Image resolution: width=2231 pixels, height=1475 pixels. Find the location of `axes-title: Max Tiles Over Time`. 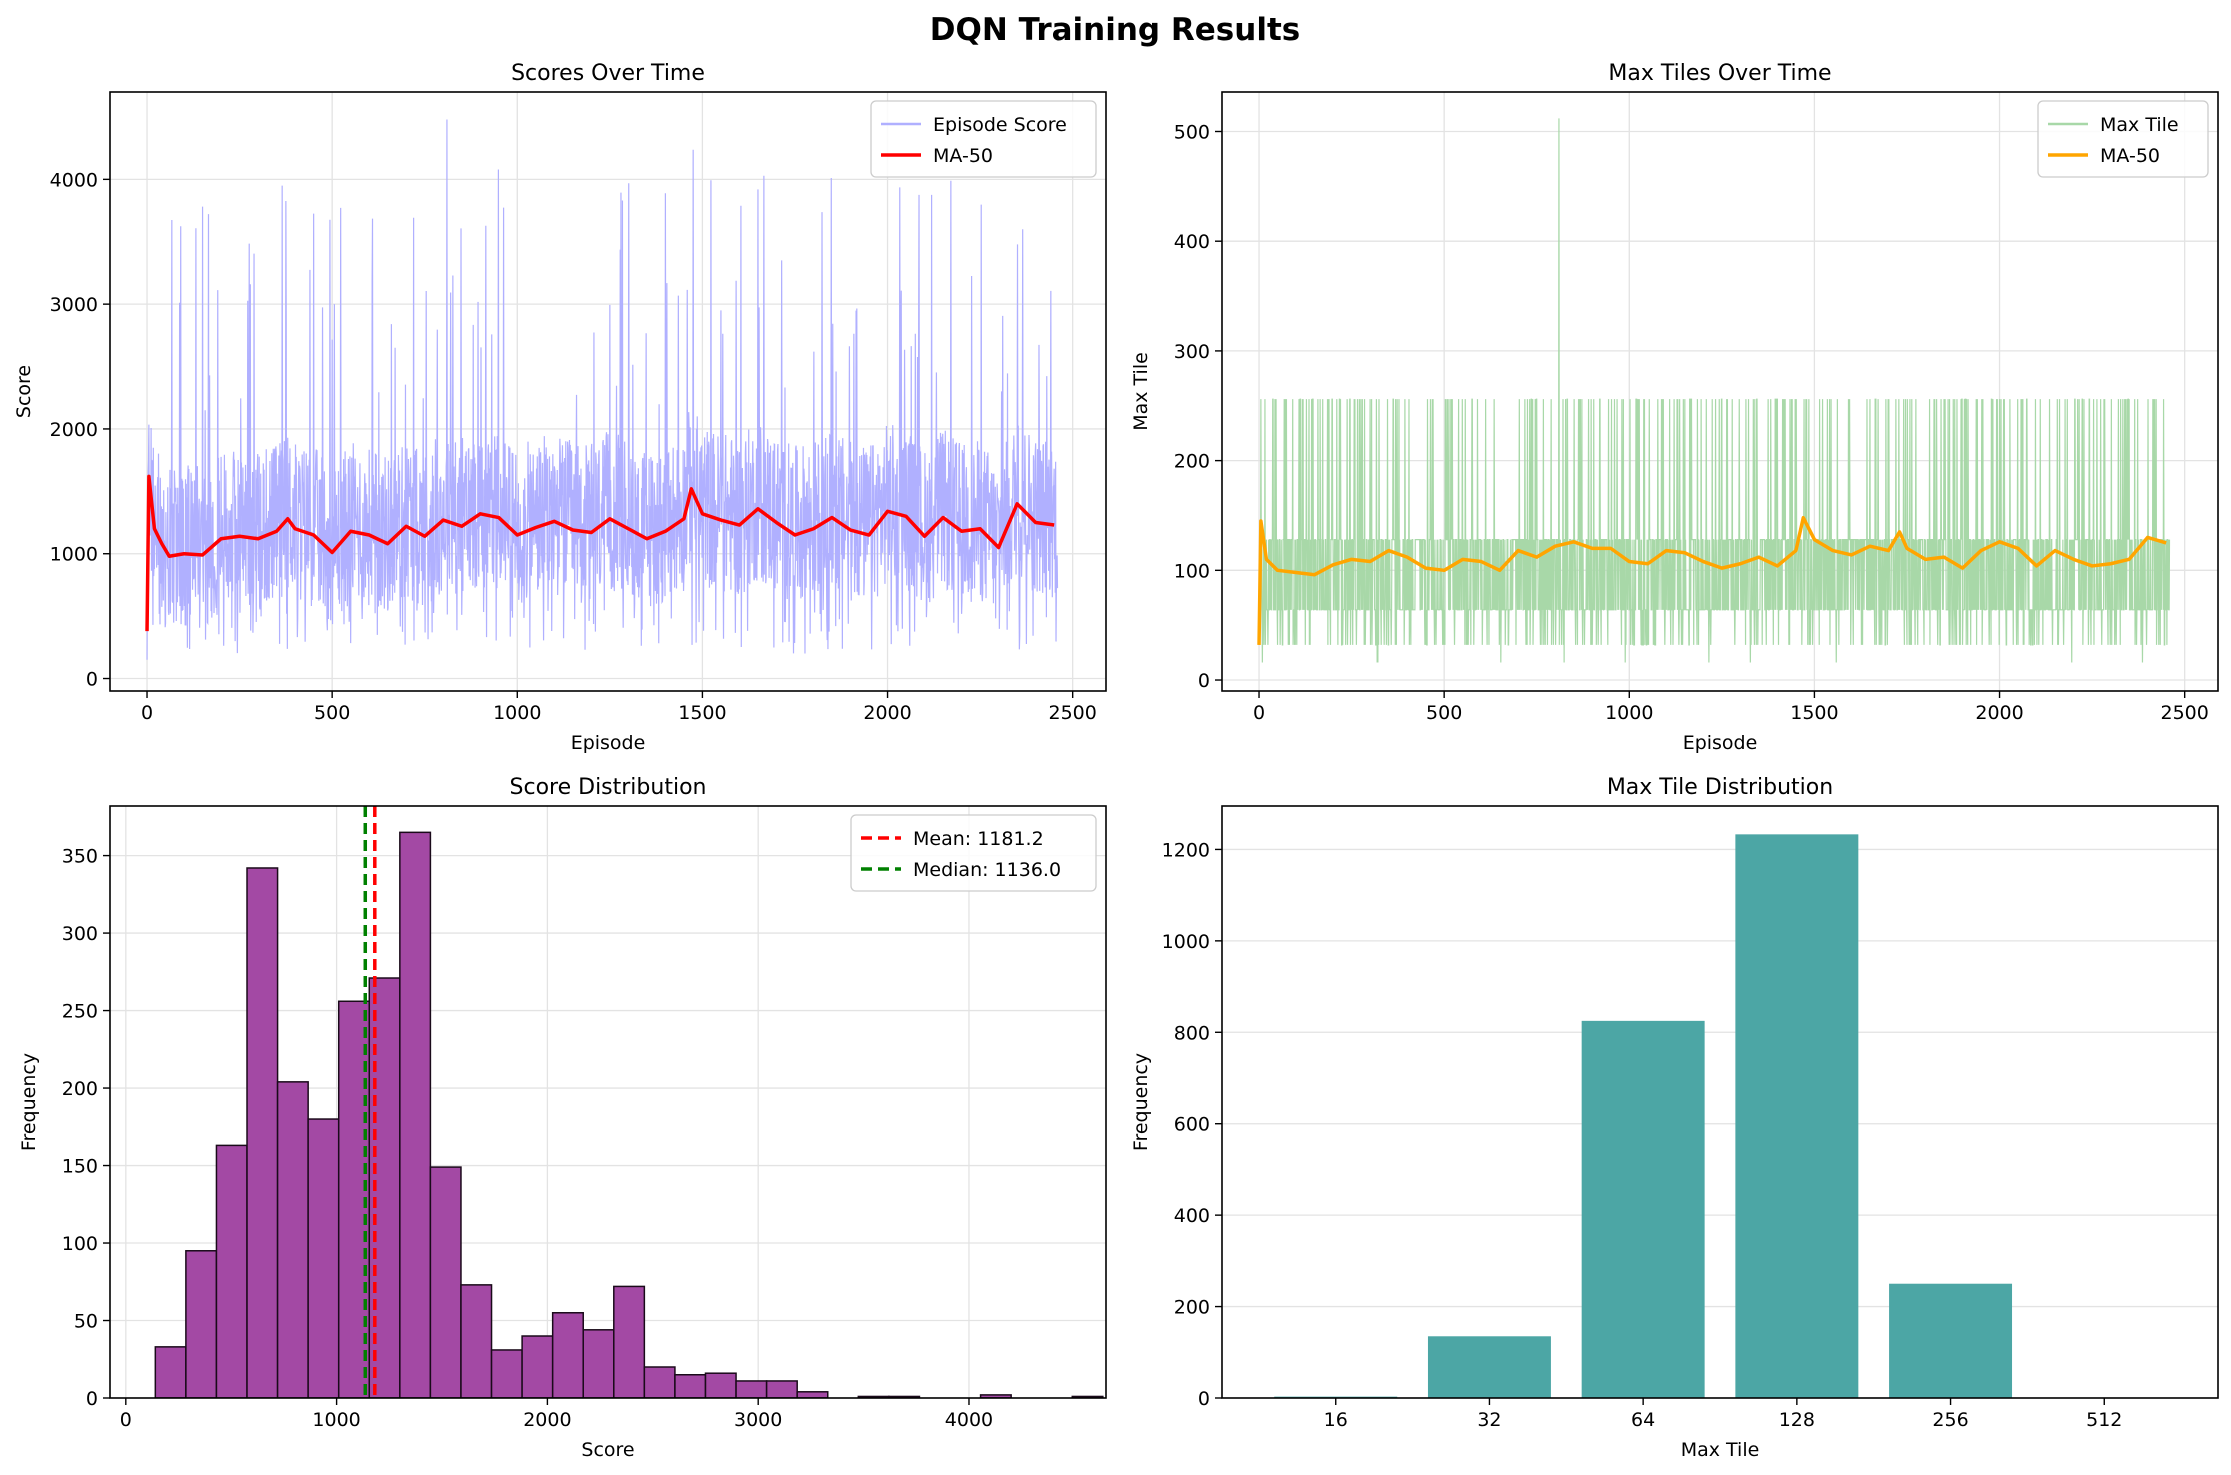

axes-title: Max Tiles Over Time is located at coordinates (1719, 73).